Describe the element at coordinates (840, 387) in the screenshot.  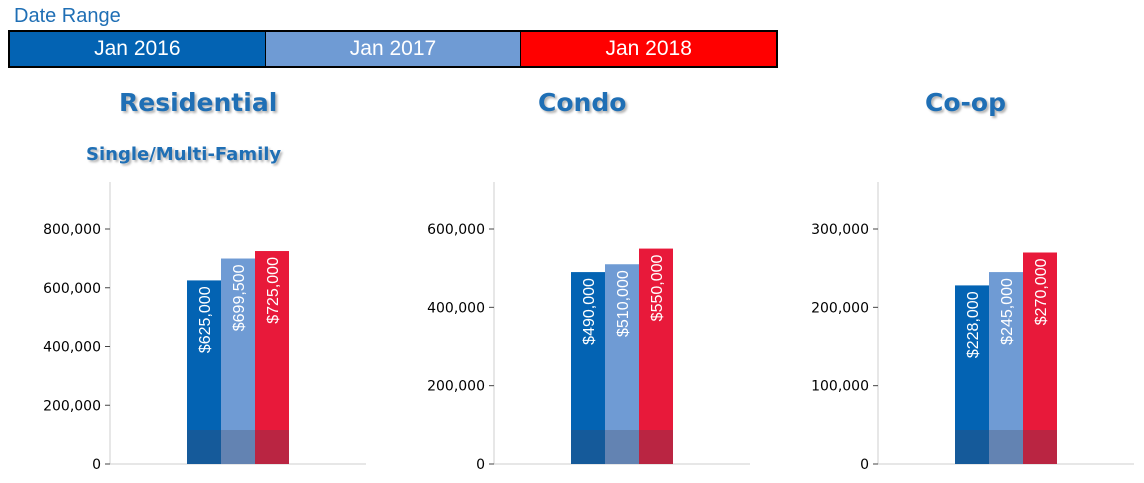
I see `y-tick-label: 100,000` at that location.